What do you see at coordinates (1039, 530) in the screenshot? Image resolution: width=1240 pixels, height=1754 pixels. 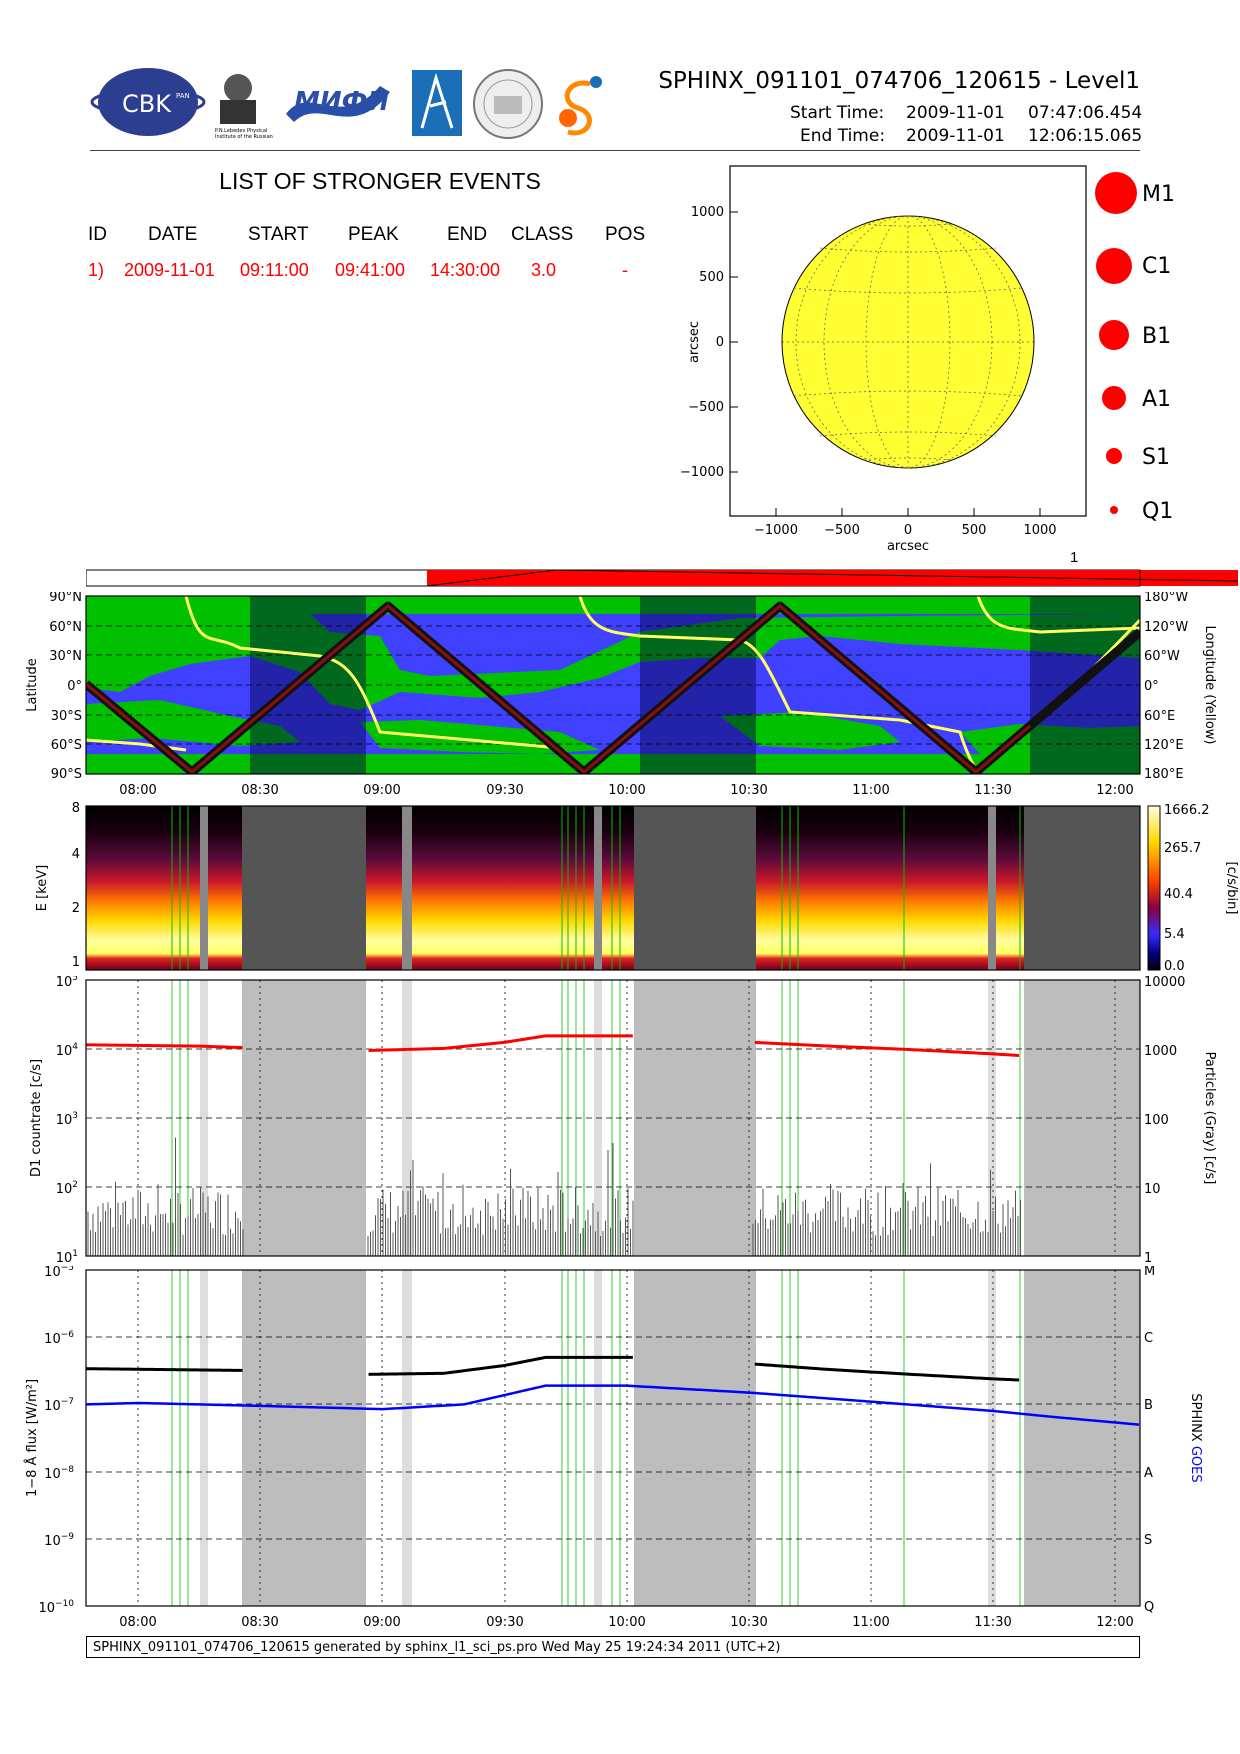 I see `sun-x-tick: 1000` at bounding box center [1039, 530].